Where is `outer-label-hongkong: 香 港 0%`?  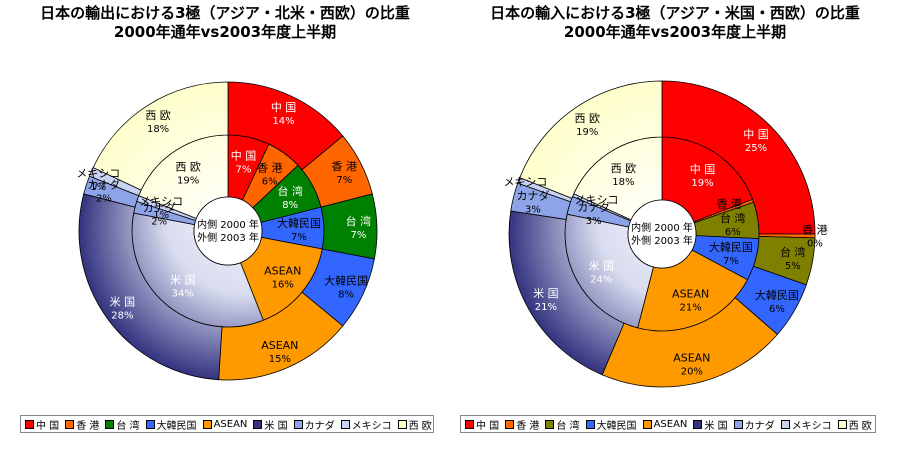
outer-label-hongkong: 香 港 0% is located at coordinates (815, 237).